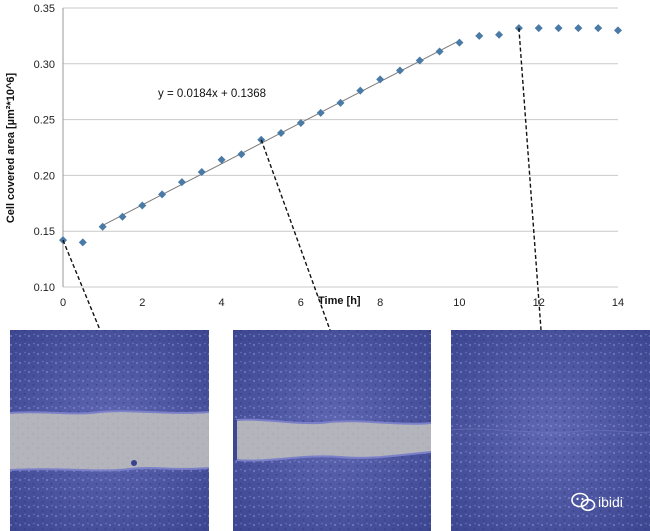 Image resolution: width=650 pixels, height=531 pixels. Describe the element at coordinates (222, 303) in the screenshot. I see `x-tick-label: 4` at that location.